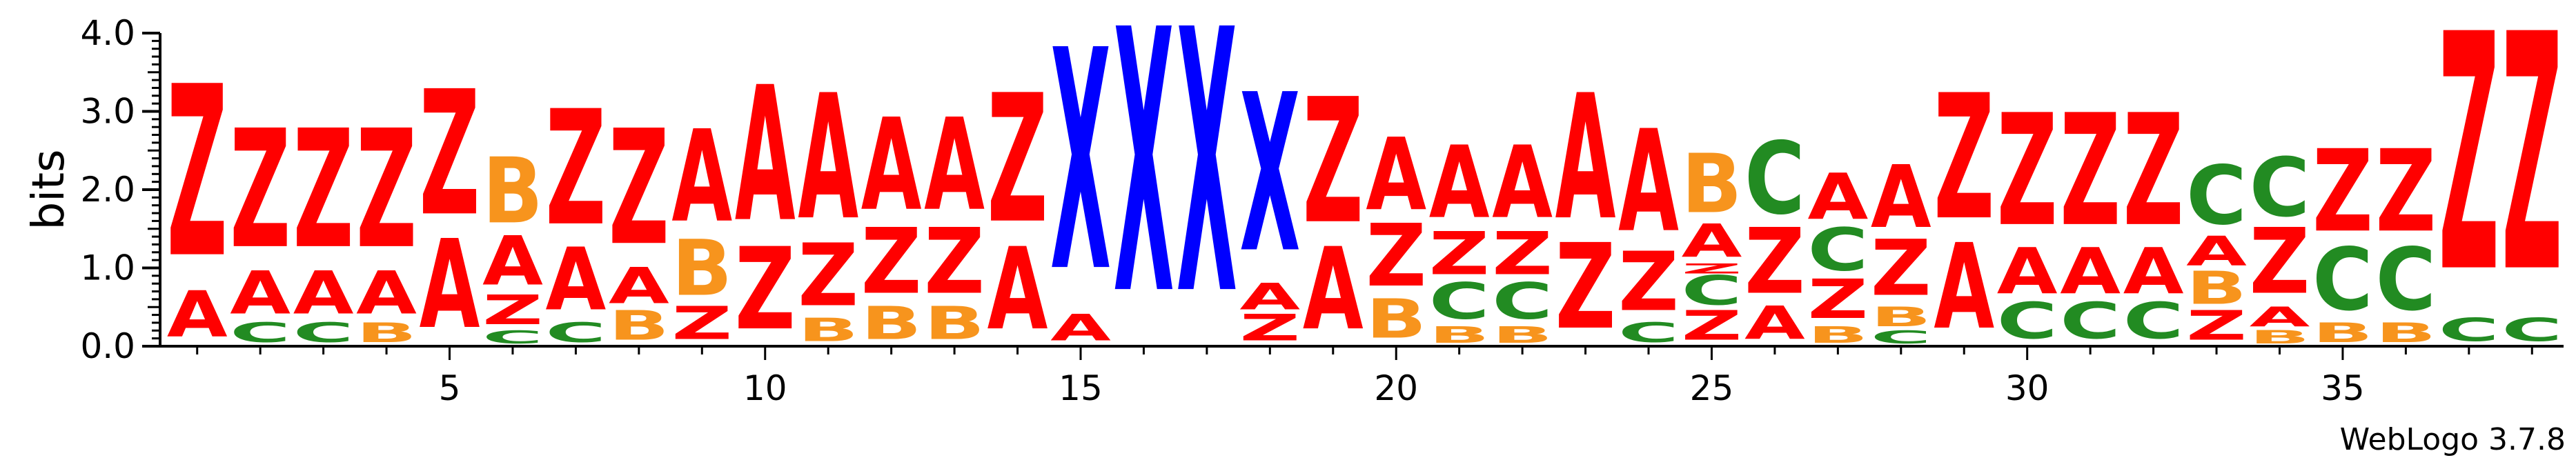 The width and height of the screenshot is (2576, 460). What do you see at coordinates (450, 388) in the screenshot?
I see `x-tick-label: 5` at bounding box center [450, 388].